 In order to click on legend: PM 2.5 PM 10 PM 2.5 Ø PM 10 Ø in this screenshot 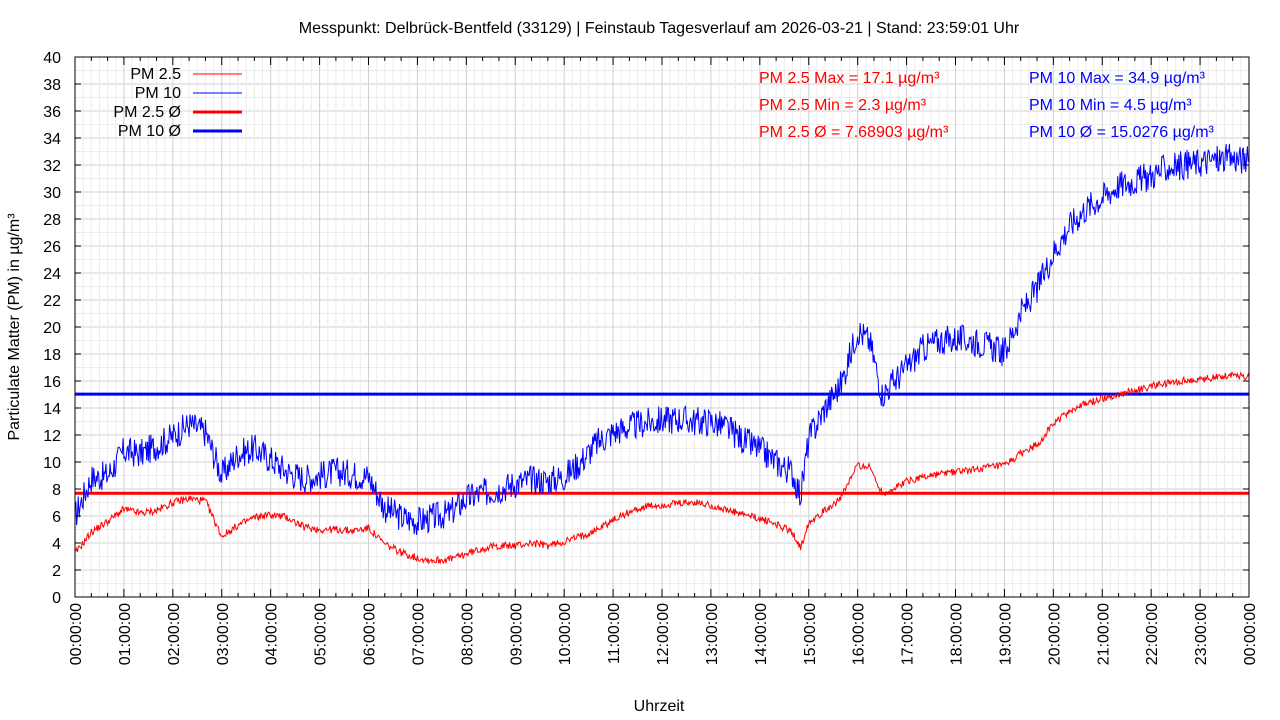, I will do `click(177, 103)`.